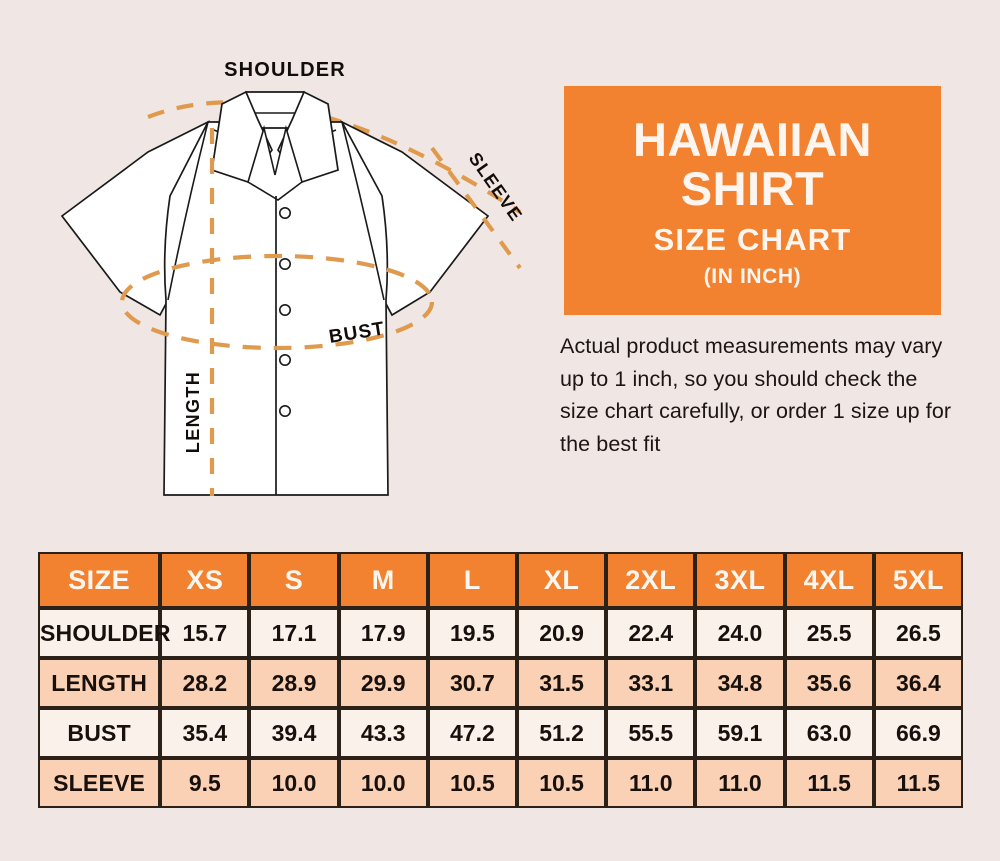 The width and height of the screenshot is (1000, 861). What do you see at coordinates (918, 580) in the screenshot?
I see `header-cell-5xl: 5XL` at bounding box center [918, 580].